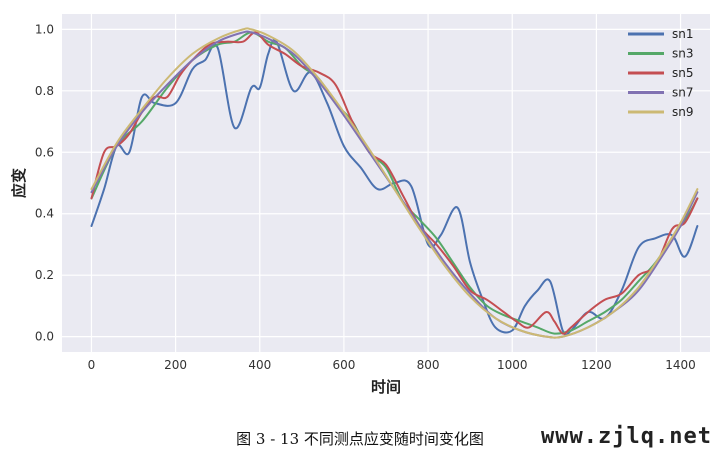 The width and height of the screenshot is (720, 454). What do you see at coordinates (360, 439) in the screenshot?
I see `figure-caption: 图 3 - 13 不同测点应变随时间变化图` at bounding box center [360, 439].